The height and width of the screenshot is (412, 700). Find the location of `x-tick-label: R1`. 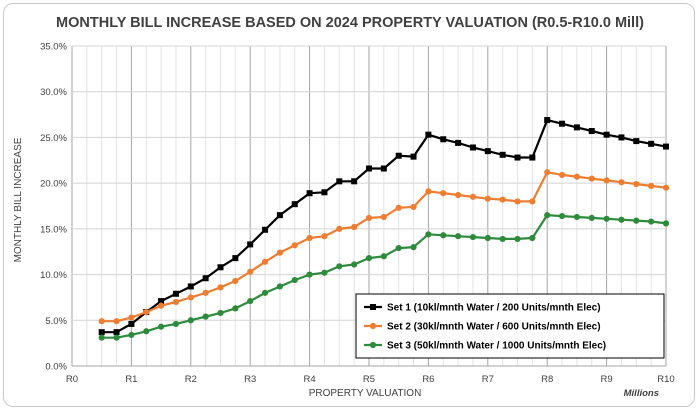

x-tick-label: R1 is located at coordinates (131, 379).